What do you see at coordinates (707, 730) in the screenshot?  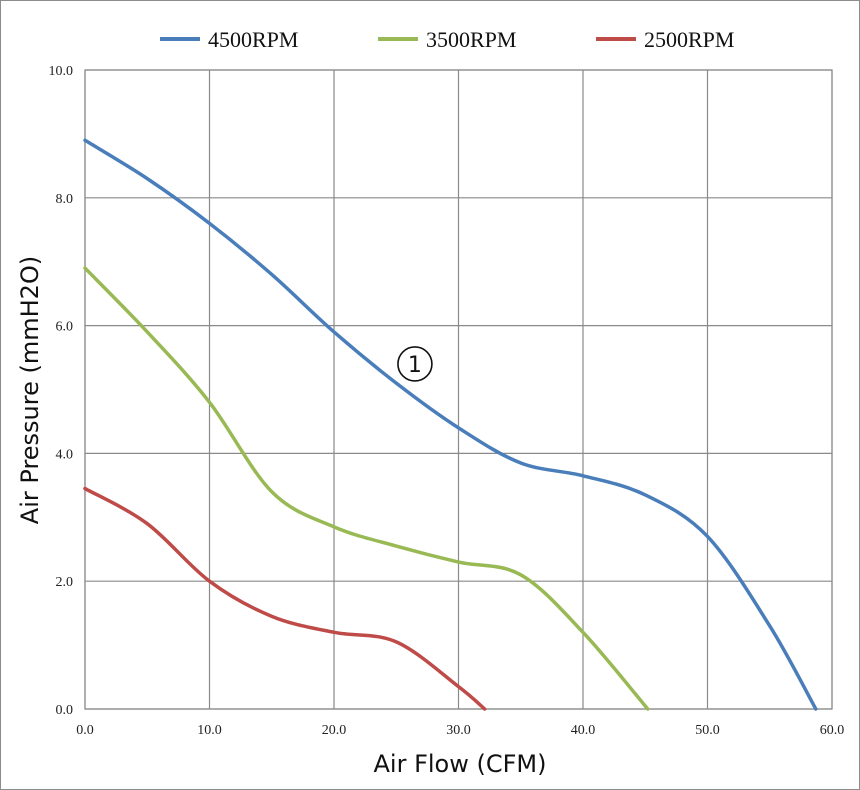 I see `x-tick-label: 50.0` at bounding box center [707, 730].